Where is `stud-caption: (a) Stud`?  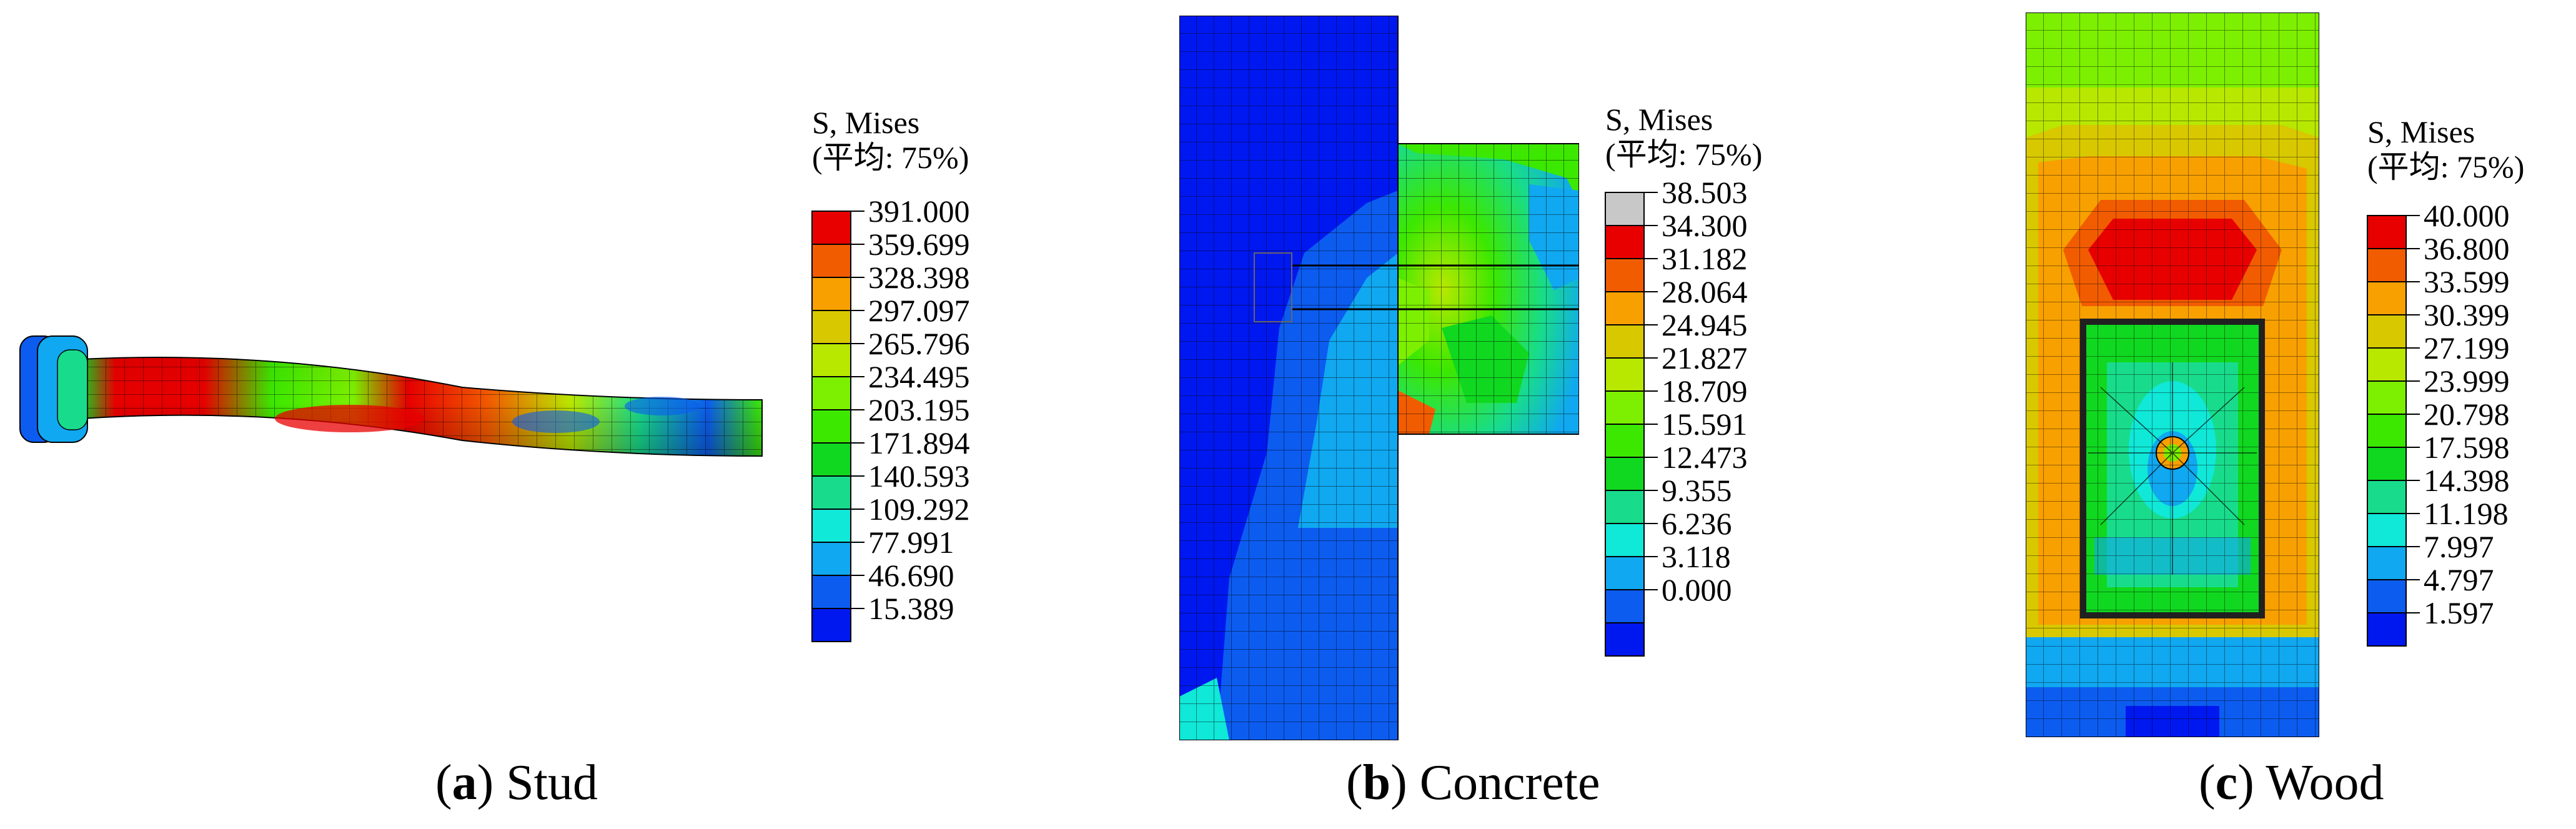 stud-caption: (a) Stud is located at coordinates (516, 782).